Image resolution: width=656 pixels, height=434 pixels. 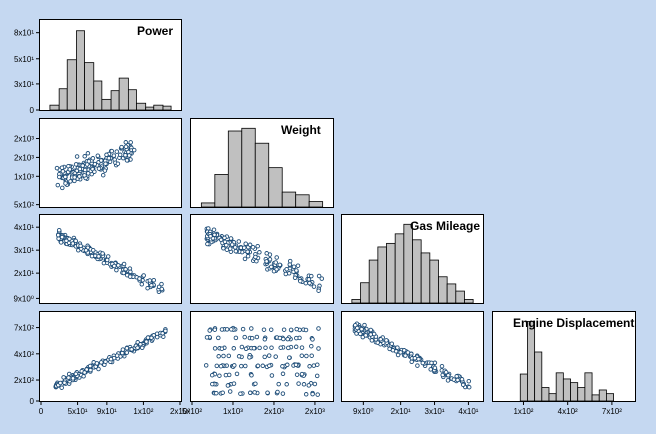 What do you see at coordinates (110, 65) in the screenshot?
I see `panel-0: Power` at bounding box center [110, 65].